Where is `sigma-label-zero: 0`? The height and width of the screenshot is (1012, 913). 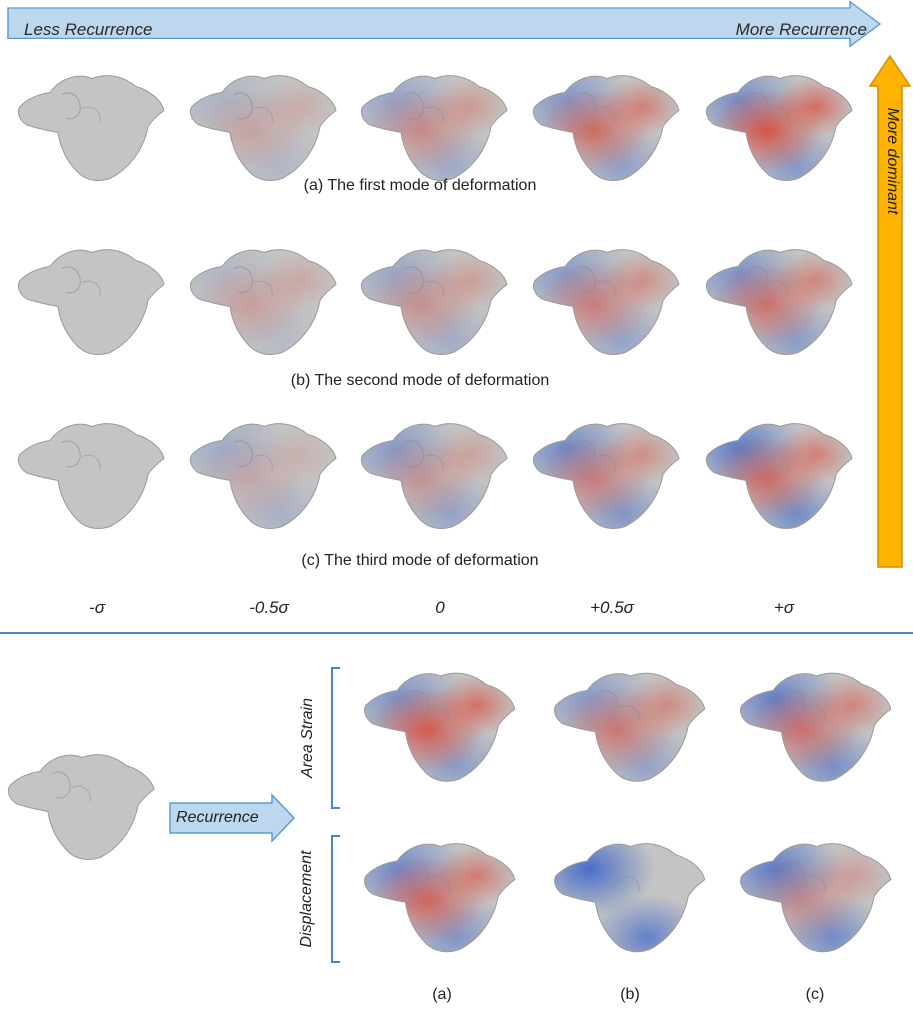
sigma-label-zero: 0 is located at coordinates (440, 607).